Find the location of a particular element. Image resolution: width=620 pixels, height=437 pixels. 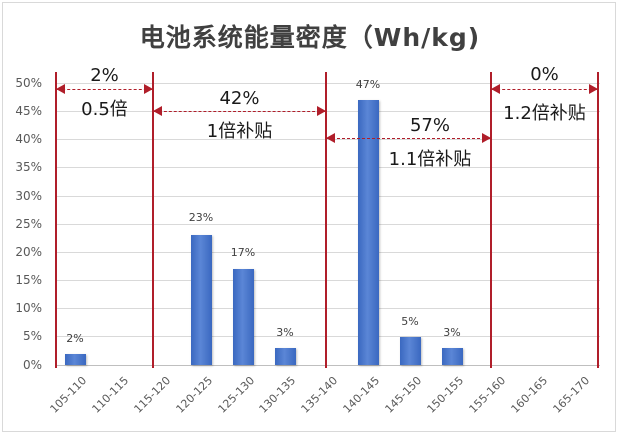

segment-subsidy-2: 1倍补贴 is located at coordinates (239, 131).